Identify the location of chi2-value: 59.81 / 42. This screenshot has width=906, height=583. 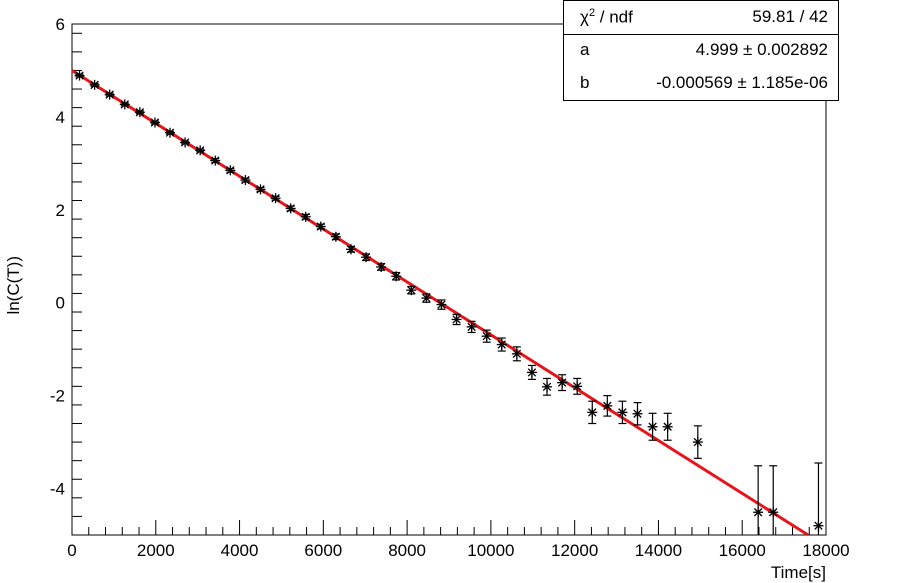
(790, 16).